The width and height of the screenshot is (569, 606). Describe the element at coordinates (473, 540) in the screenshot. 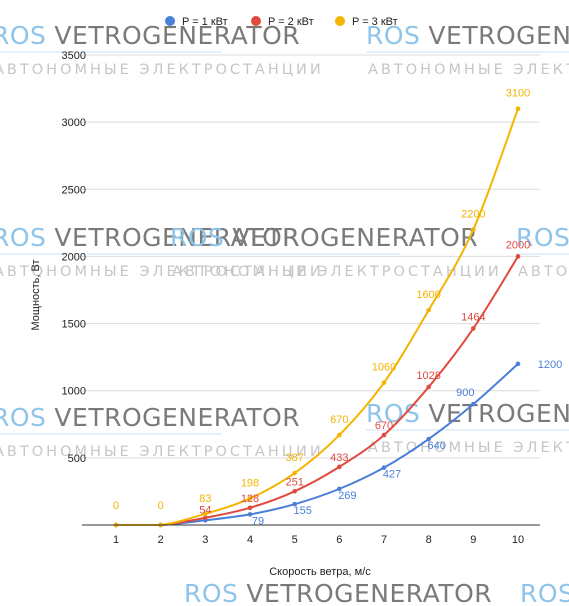

I see `x-tick-label-9: 9` at that location.